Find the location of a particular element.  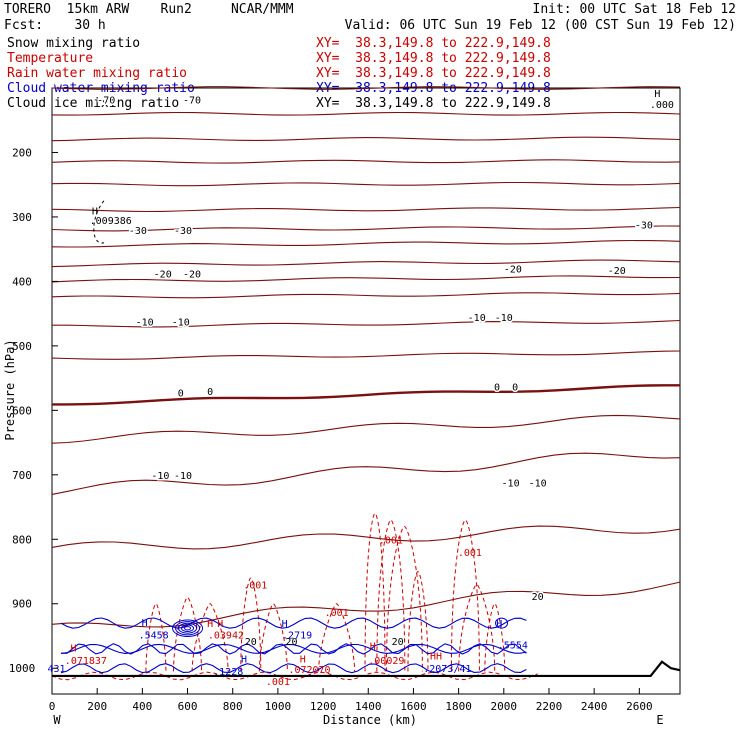

legend-temperature: Temperature is located at coordinates (50, 58).